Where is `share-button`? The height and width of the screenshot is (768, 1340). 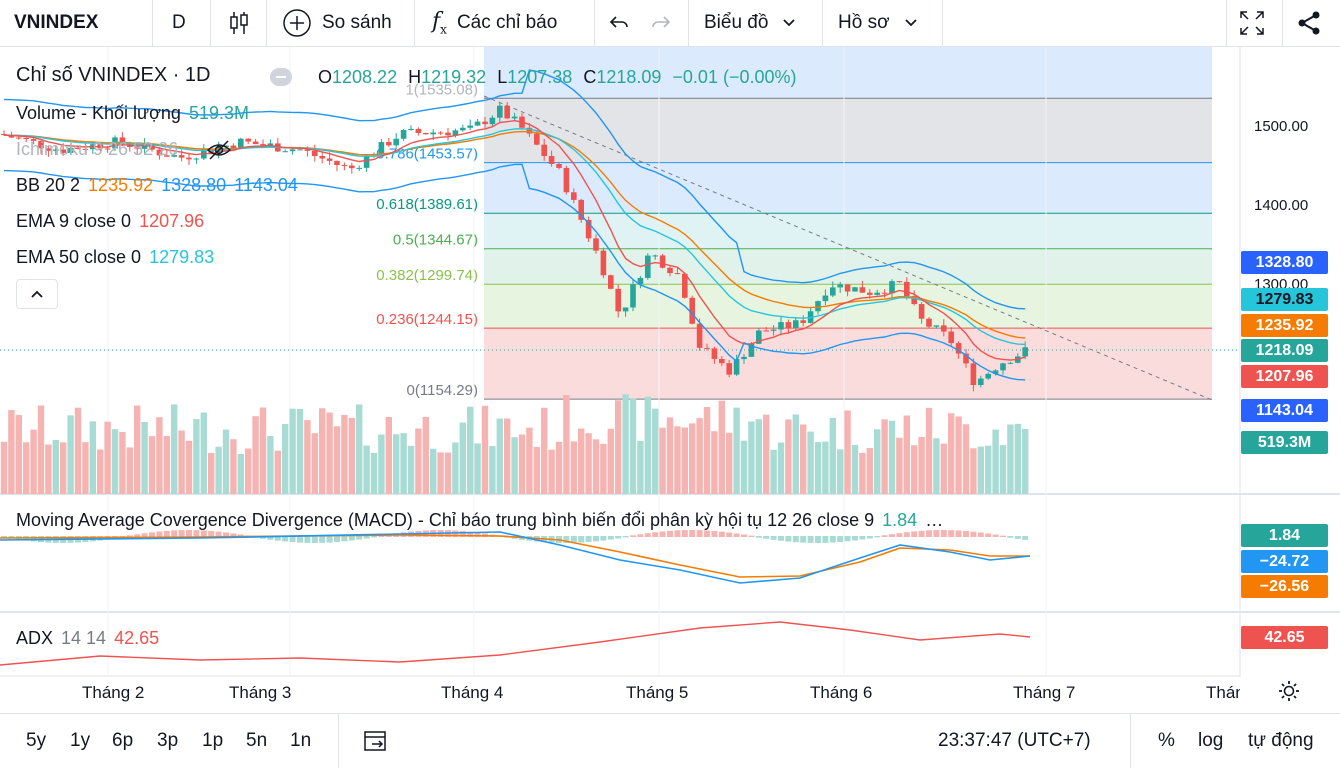 share-button is located at coordinates (1309, 23).